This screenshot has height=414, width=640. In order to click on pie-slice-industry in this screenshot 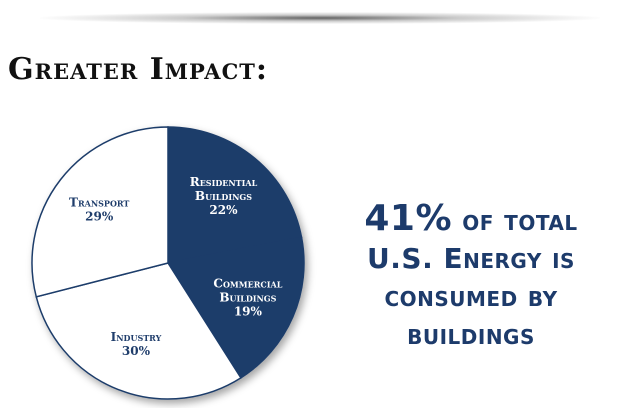, I will do `click(138, 331)`.